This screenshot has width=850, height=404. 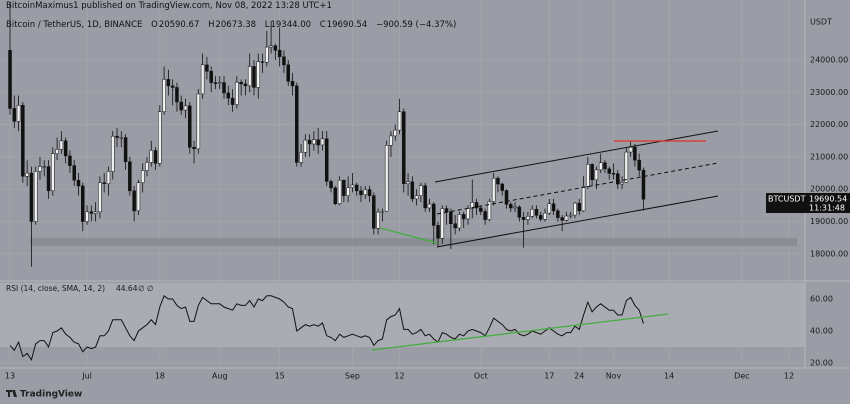 I want to click on y-tick-label: 40.00, so click(x=821, y=331).